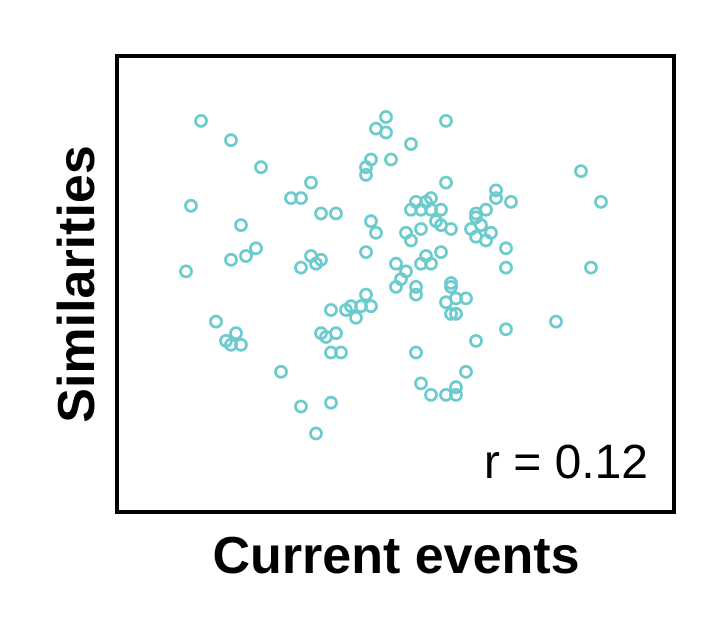  Describe the element at coordinates (77, 283) in the screenshot. I see `y-axis-label: Similarities` at that location.